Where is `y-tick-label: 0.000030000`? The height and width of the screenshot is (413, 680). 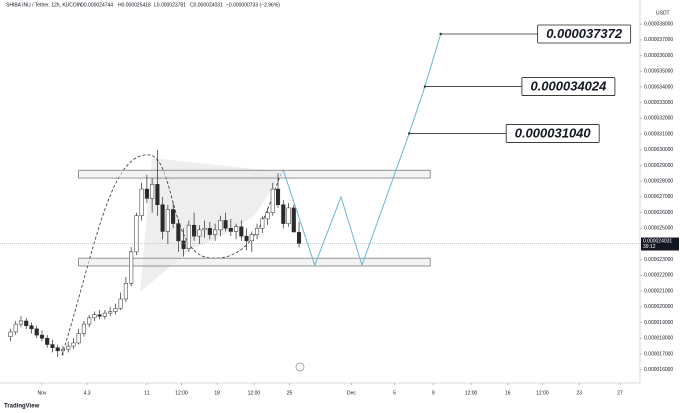 y-tick-label: 0.000030000 is located at coordinates (658, 150).